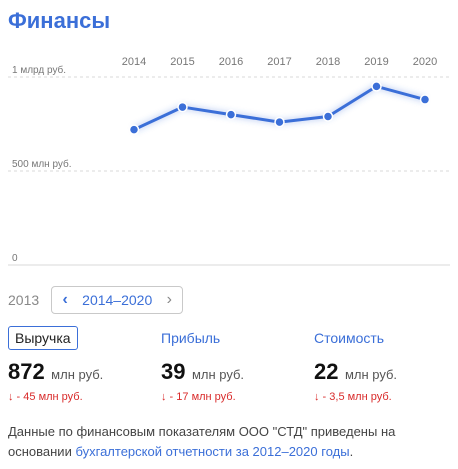 This screenshot has height=469, width=458. I want to click on metric-delta: ↓ - 17 млн руб., so click(198, 397).